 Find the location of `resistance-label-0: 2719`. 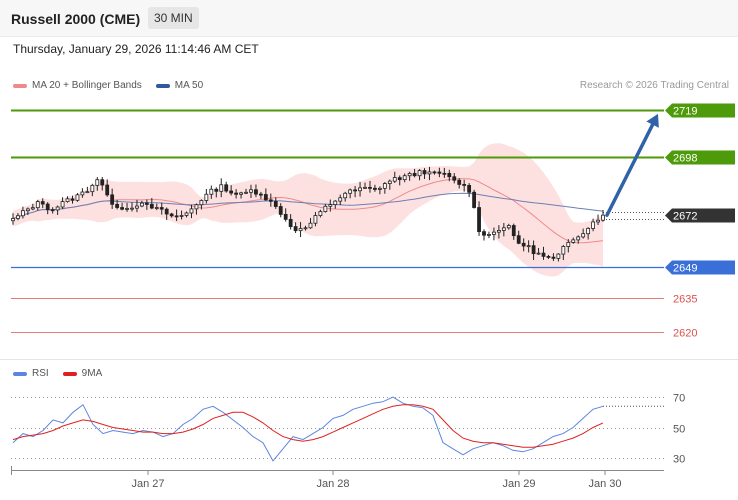

resistance-label-0: 2719 is located at coordinates (685, 112).